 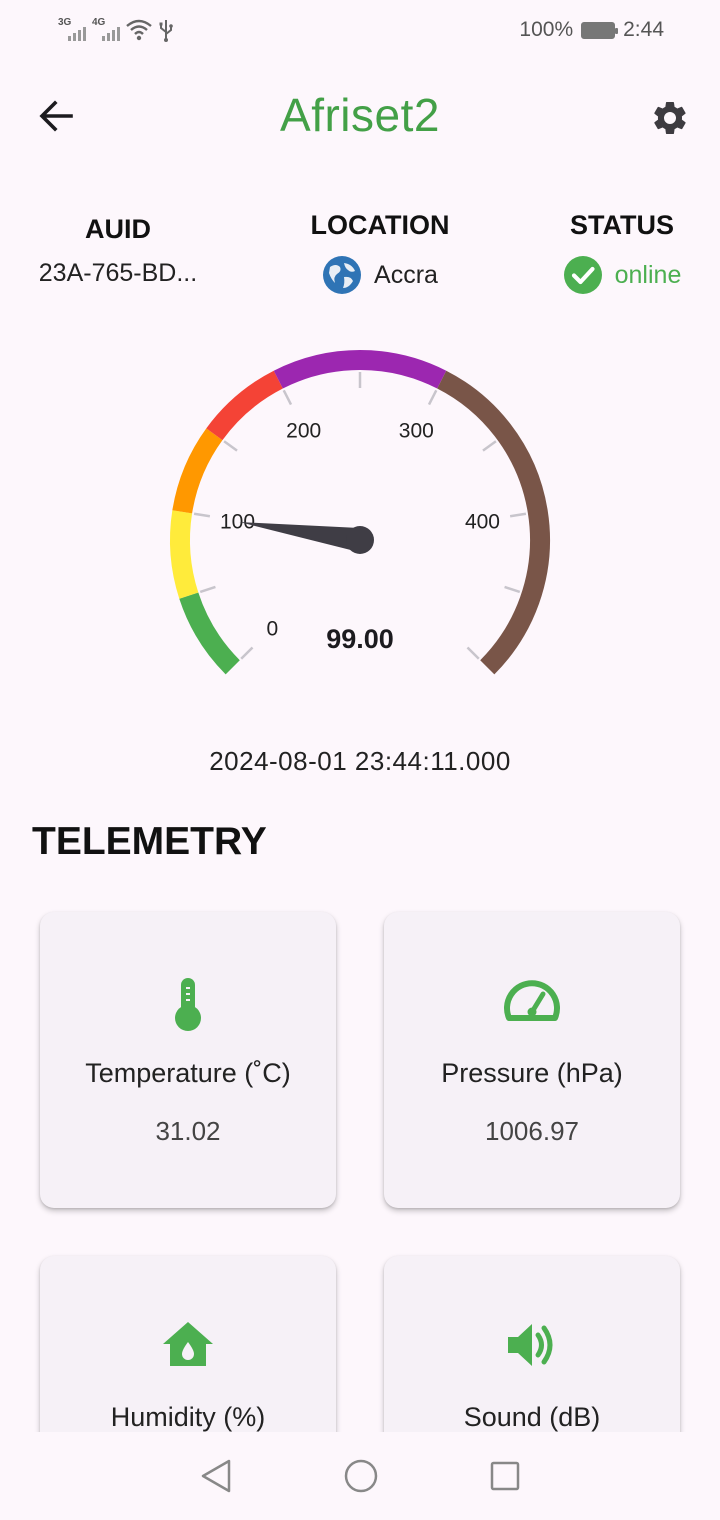 I want to click on status-bar: 3G 4G 100% 2:44, so click(x=360, y=31).